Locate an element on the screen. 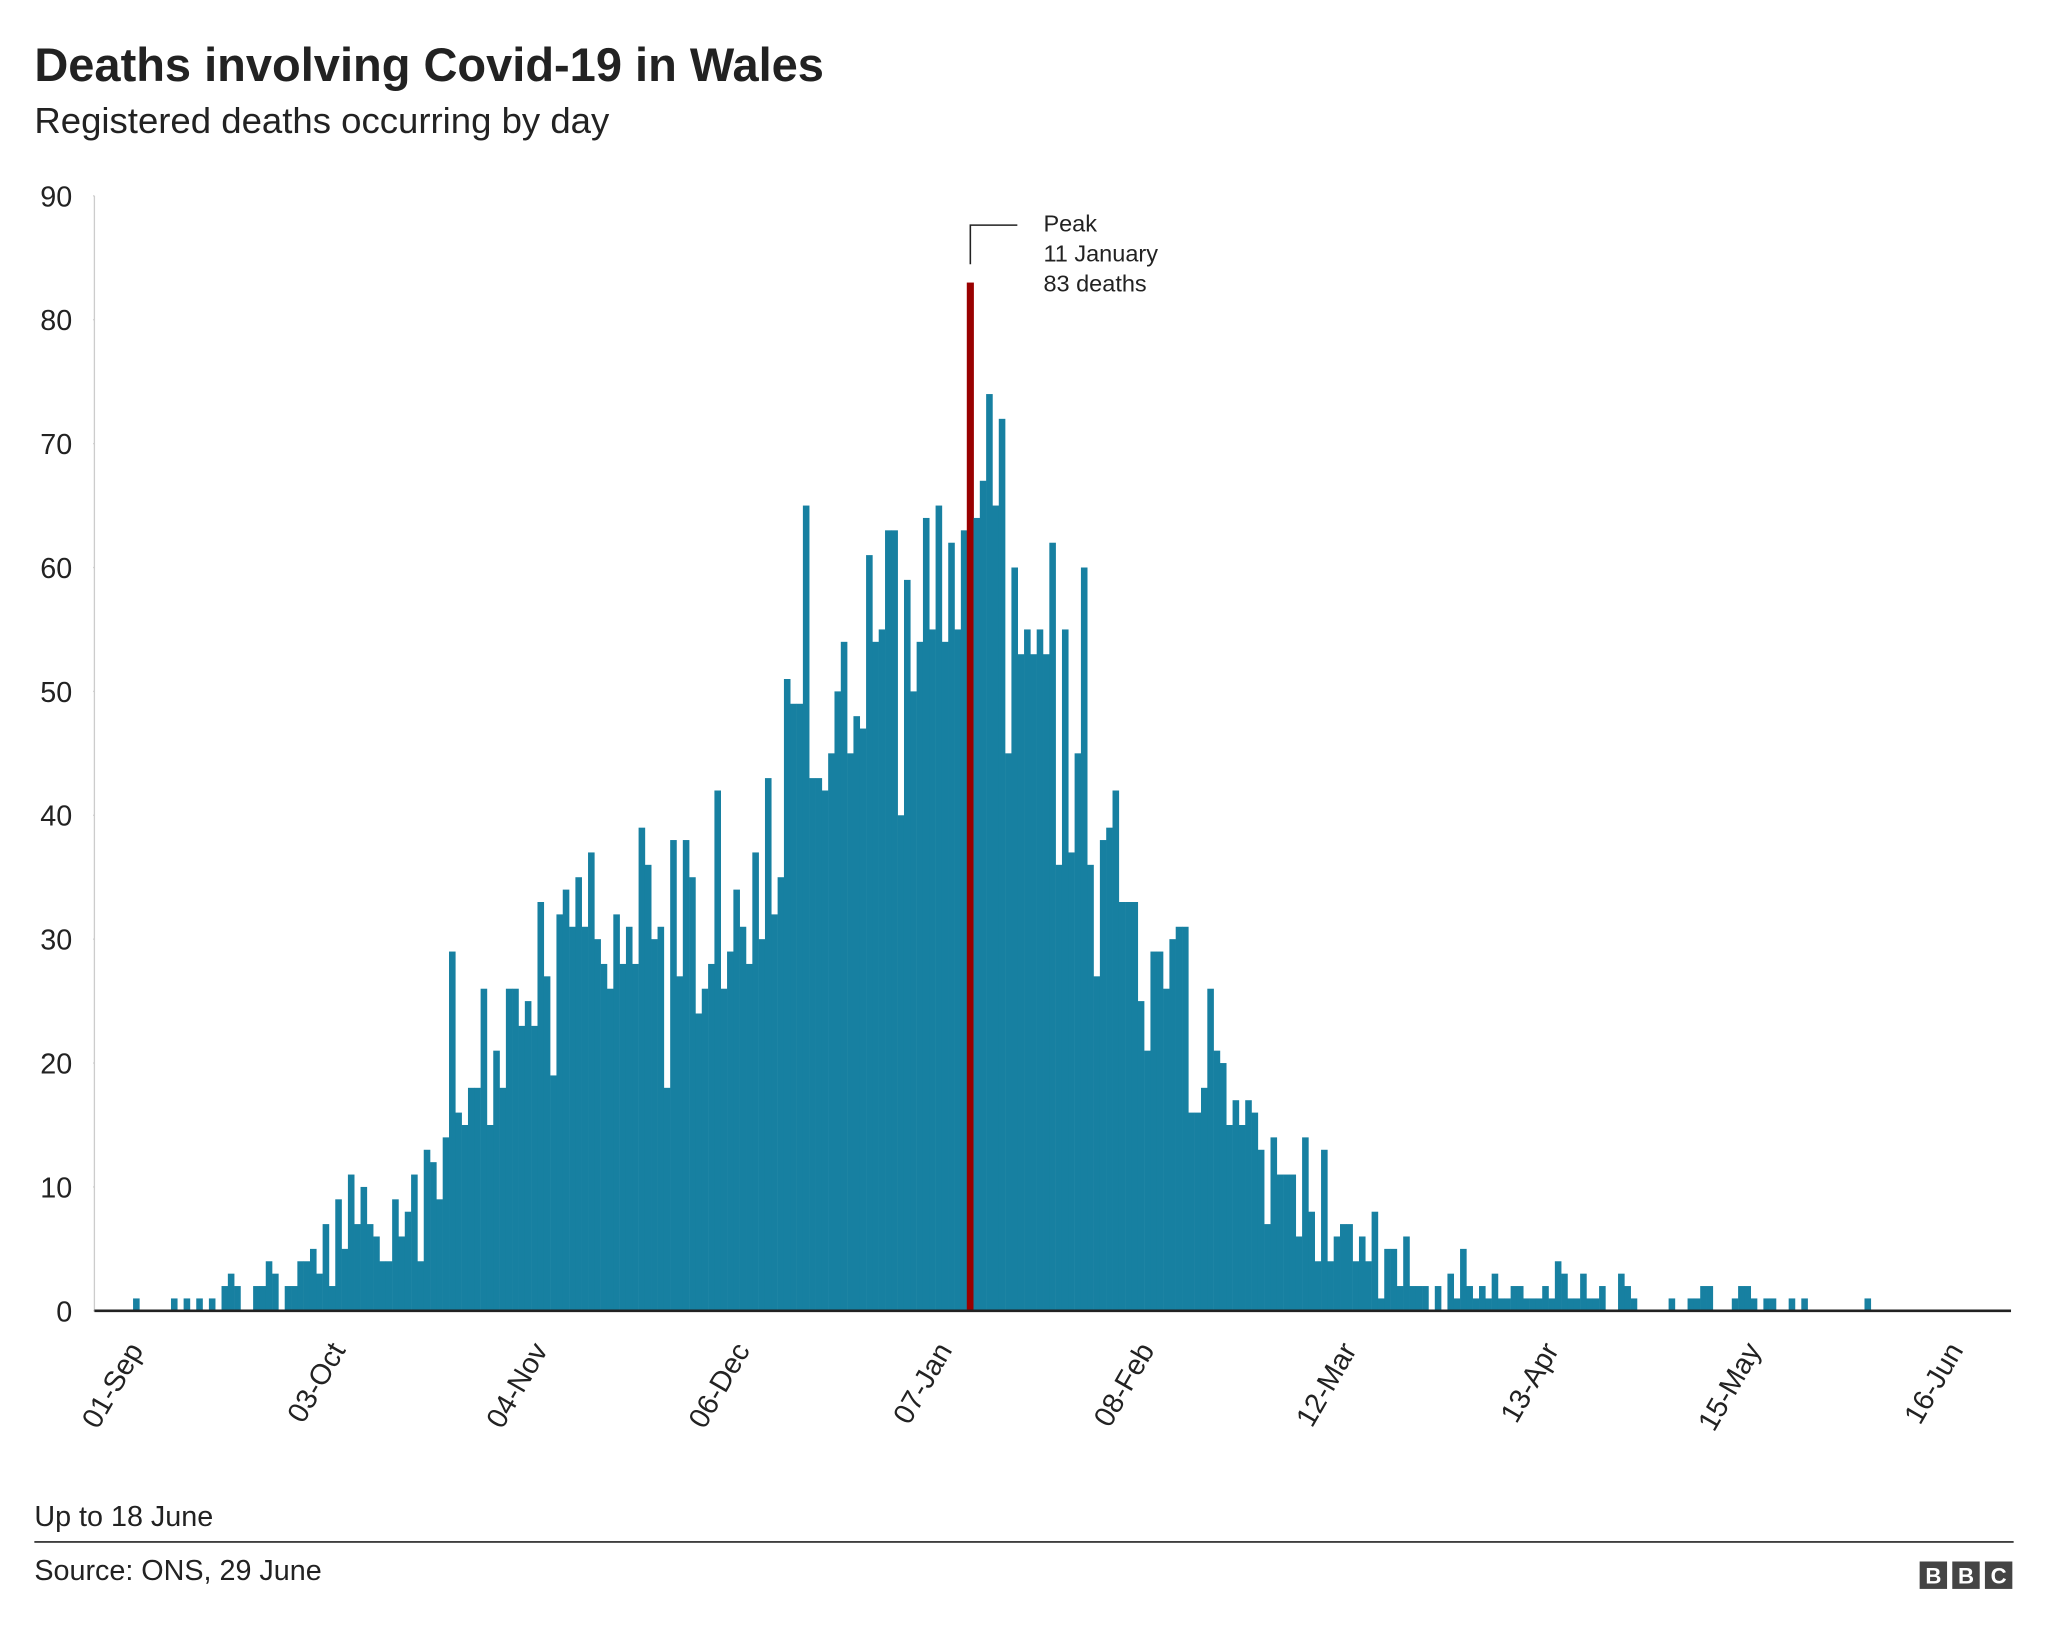 Image resolution: width=2048 pixels, height=1632 pixels. x-tick-label: 15-May is located at coordinates (1730, 1386).